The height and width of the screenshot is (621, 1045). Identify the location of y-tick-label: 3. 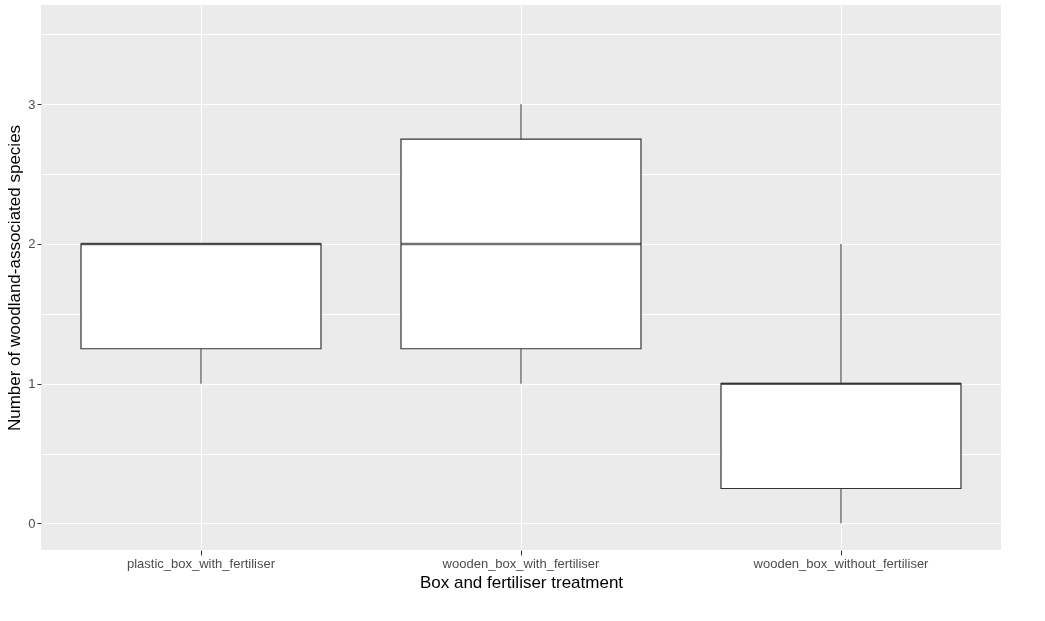
(32, 104).